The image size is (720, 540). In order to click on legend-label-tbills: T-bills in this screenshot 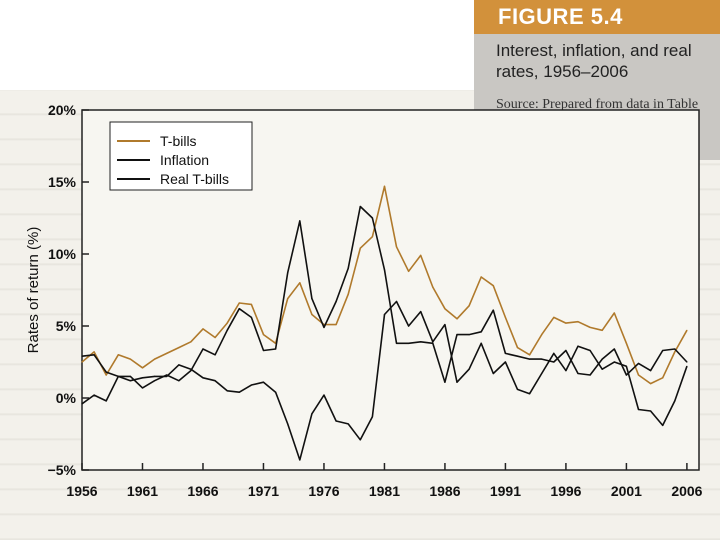, I will do `click(178, 141)`.